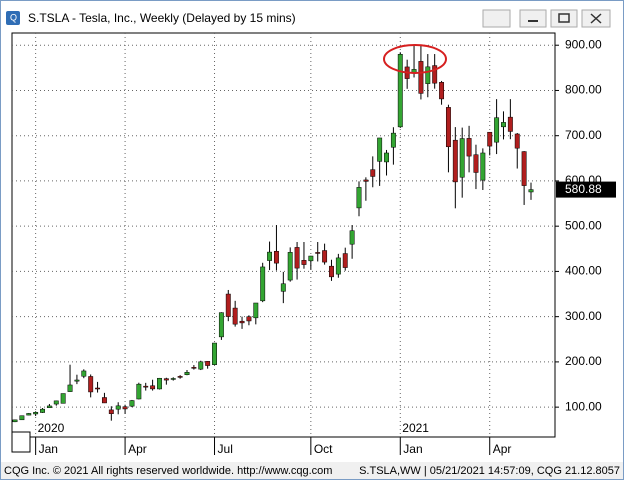 This screenshot has height=480, width=624. Describe the element at coordinates (583, 135) in the screenshot. I see `y-tick-label: 700.00` at that location.